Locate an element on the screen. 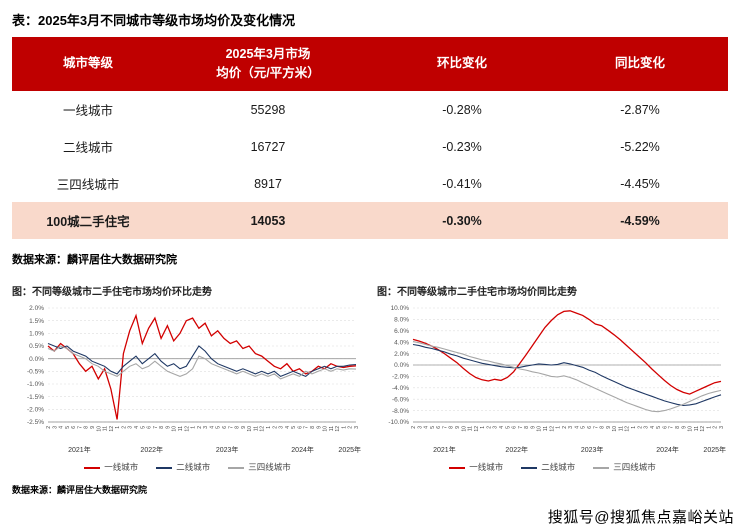  svg-text: 1.0% is located at coordinates (36, 334).